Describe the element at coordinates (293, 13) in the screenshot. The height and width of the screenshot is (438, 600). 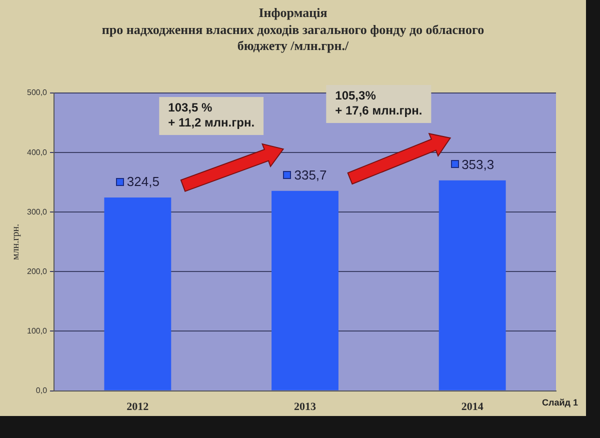
I see `chart-title: Інформація` at that location.